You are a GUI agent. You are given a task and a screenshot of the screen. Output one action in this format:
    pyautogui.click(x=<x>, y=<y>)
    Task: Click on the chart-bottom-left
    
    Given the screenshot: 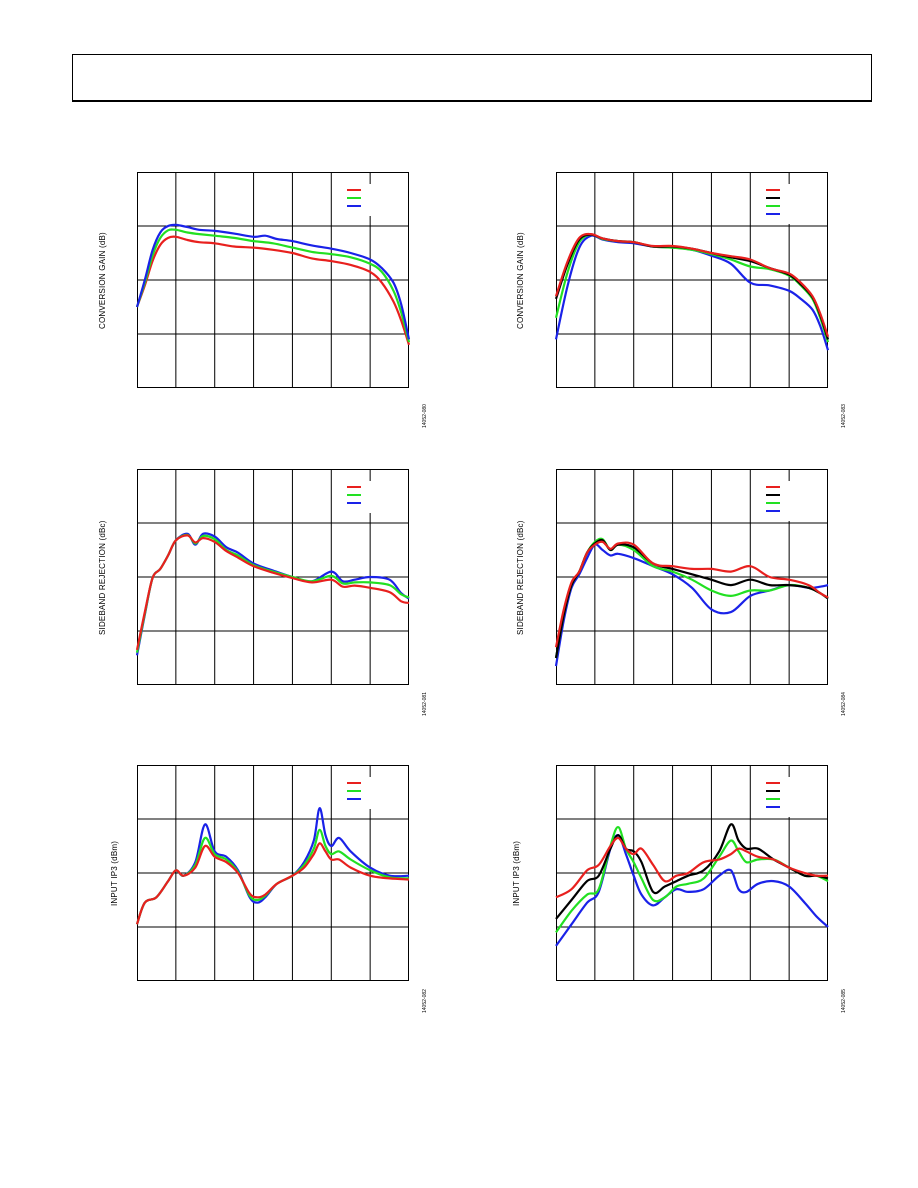 What is the action you would take?
    pyautogui.click(x=272, y=873)
    